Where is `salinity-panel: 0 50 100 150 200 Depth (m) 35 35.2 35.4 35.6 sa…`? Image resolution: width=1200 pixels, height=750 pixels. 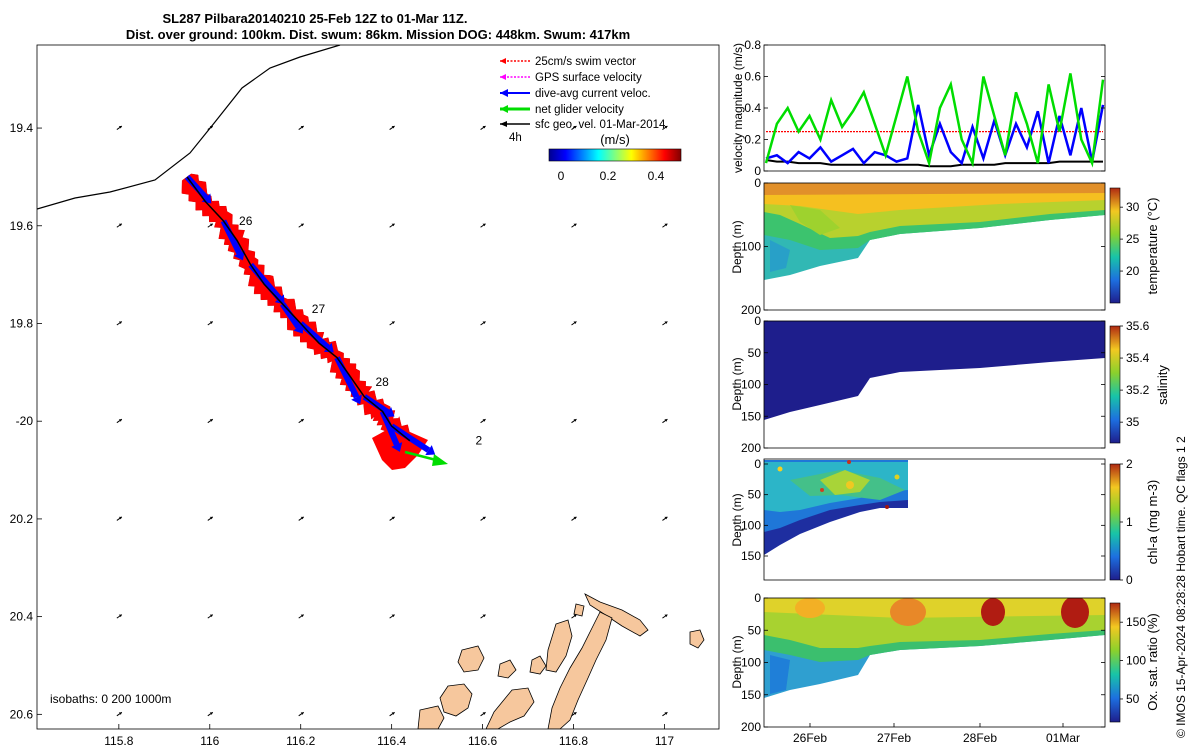
salinity-panel: 0 50 100 150 200 Depth (m) 35 35.2 35.4 35.6 sa… is located at coordinates (950, 384).